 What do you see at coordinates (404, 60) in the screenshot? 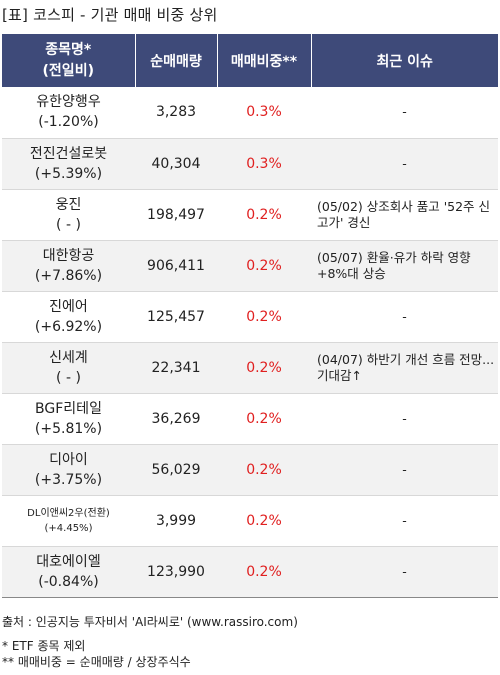
I see `header-issue: 최근 이슈` at bounding box center [404, 60].